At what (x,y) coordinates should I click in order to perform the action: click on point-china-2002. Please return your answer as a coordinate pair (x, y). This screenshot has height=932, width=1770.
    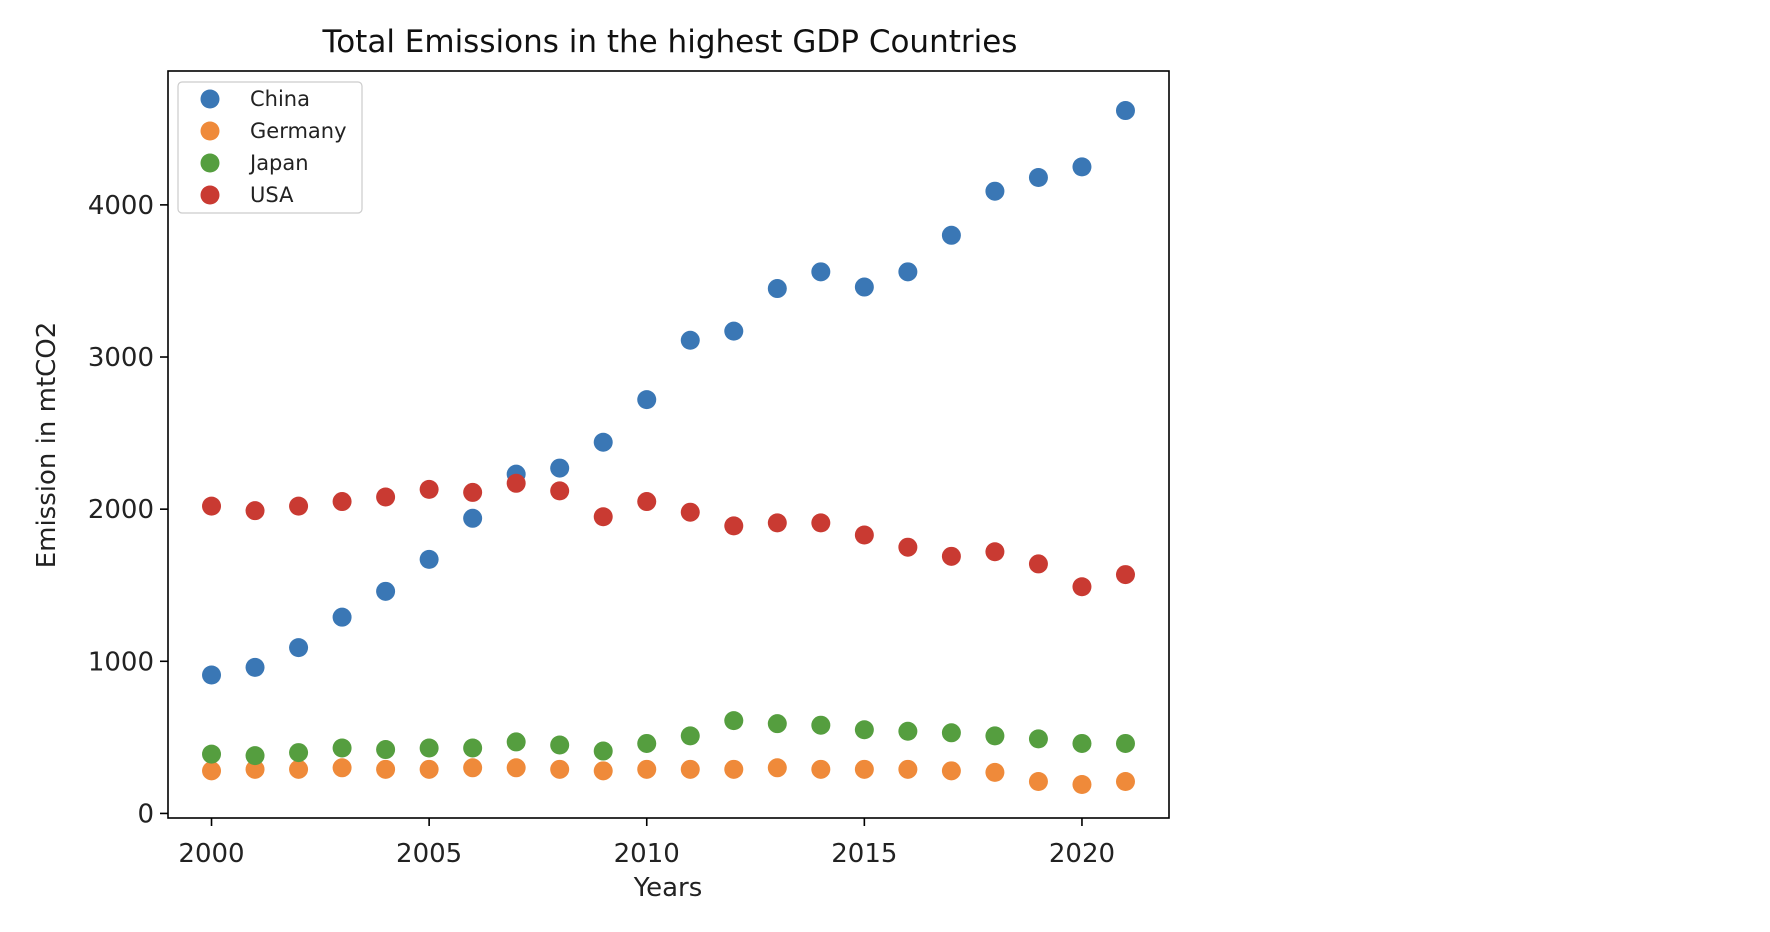
    Looking at the image, I should click on (299, 648).